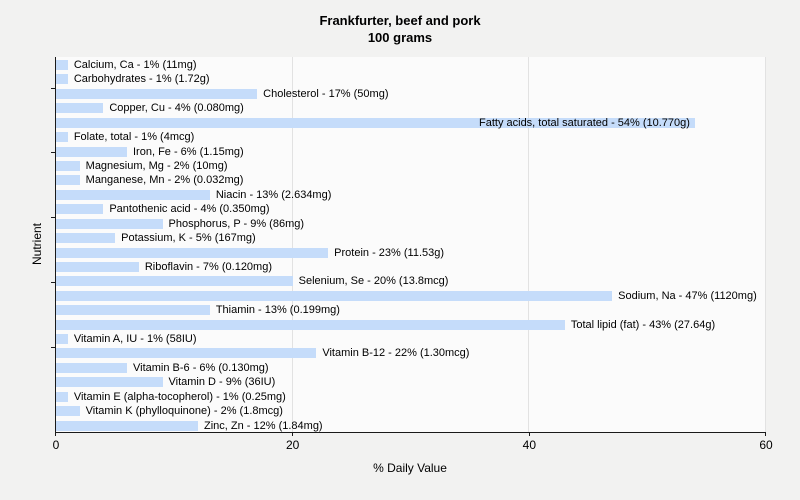 The width and height of the screenshot is (800, 500). I want to click on bar-row: Vitamin B-6 - 6% (0.130mg), so click(411, 368).